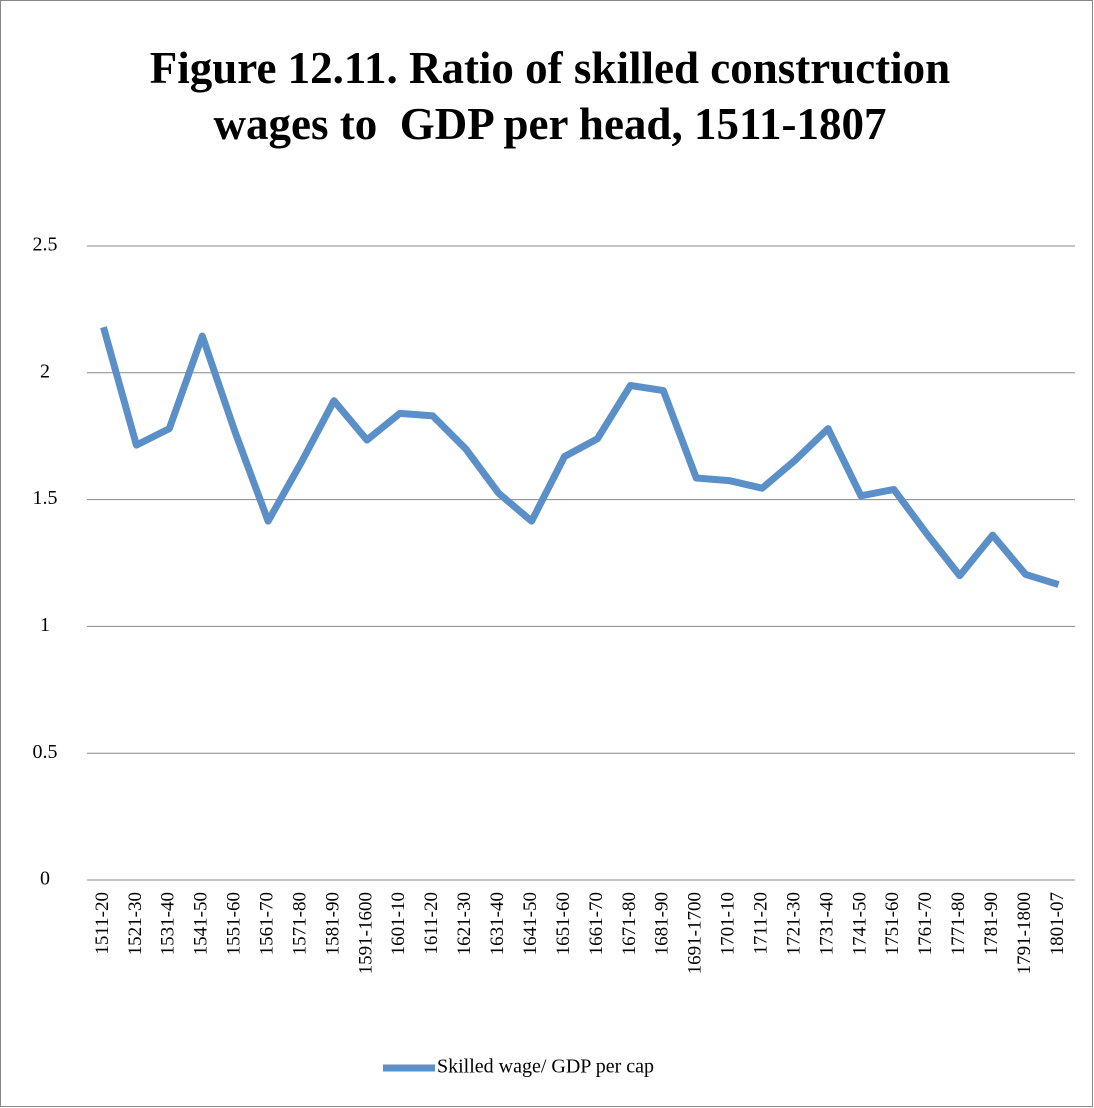 The image size is (1094, 1108). I want to click on x-tick-label: 1601-10, so click(398, 923).